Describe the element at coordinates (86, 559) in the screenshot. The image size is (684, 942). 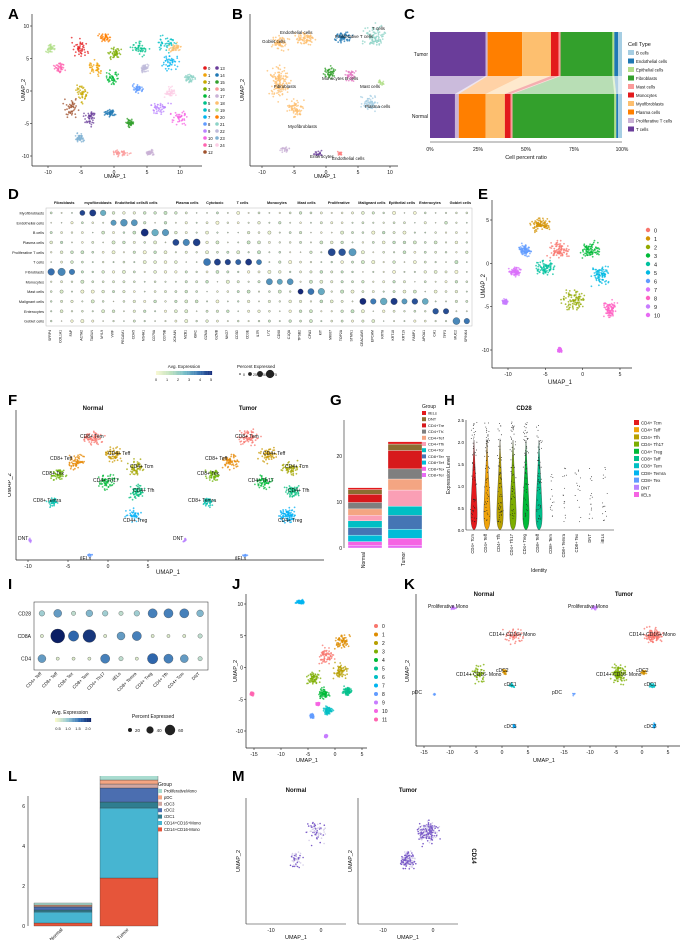
I see `cell-type-label: iIELs` at that location.